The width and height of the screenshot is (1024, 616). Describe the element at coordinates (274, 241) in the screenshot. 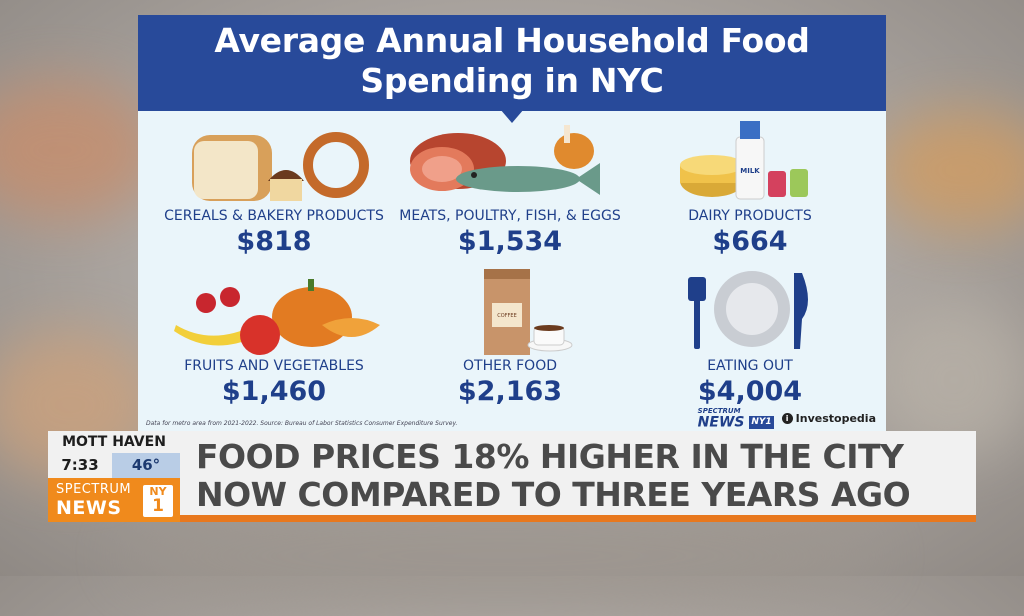

I see `category-amount: $818` at that location.